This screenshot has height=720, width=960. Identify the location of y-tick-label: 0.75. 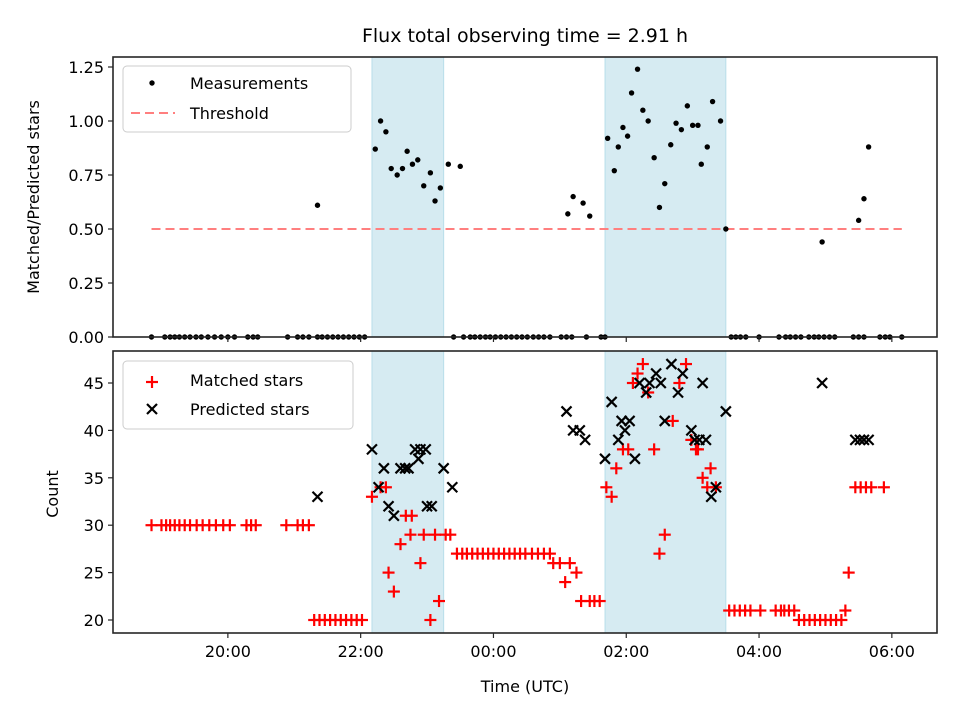
(86, 175).